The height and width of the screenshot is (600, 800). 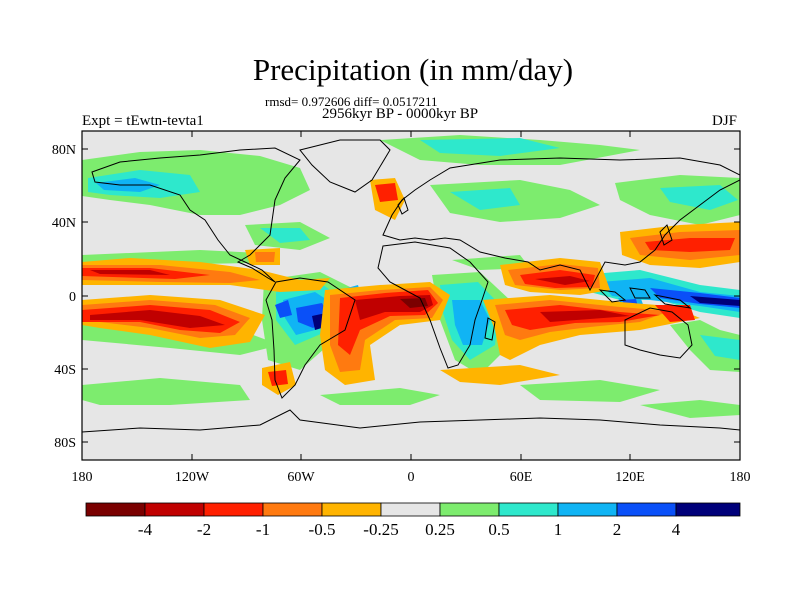 What do you see at coordinates (192, 477) in the screenshot?
I see `lon-label: 120W` at bounding box center [192, 477].